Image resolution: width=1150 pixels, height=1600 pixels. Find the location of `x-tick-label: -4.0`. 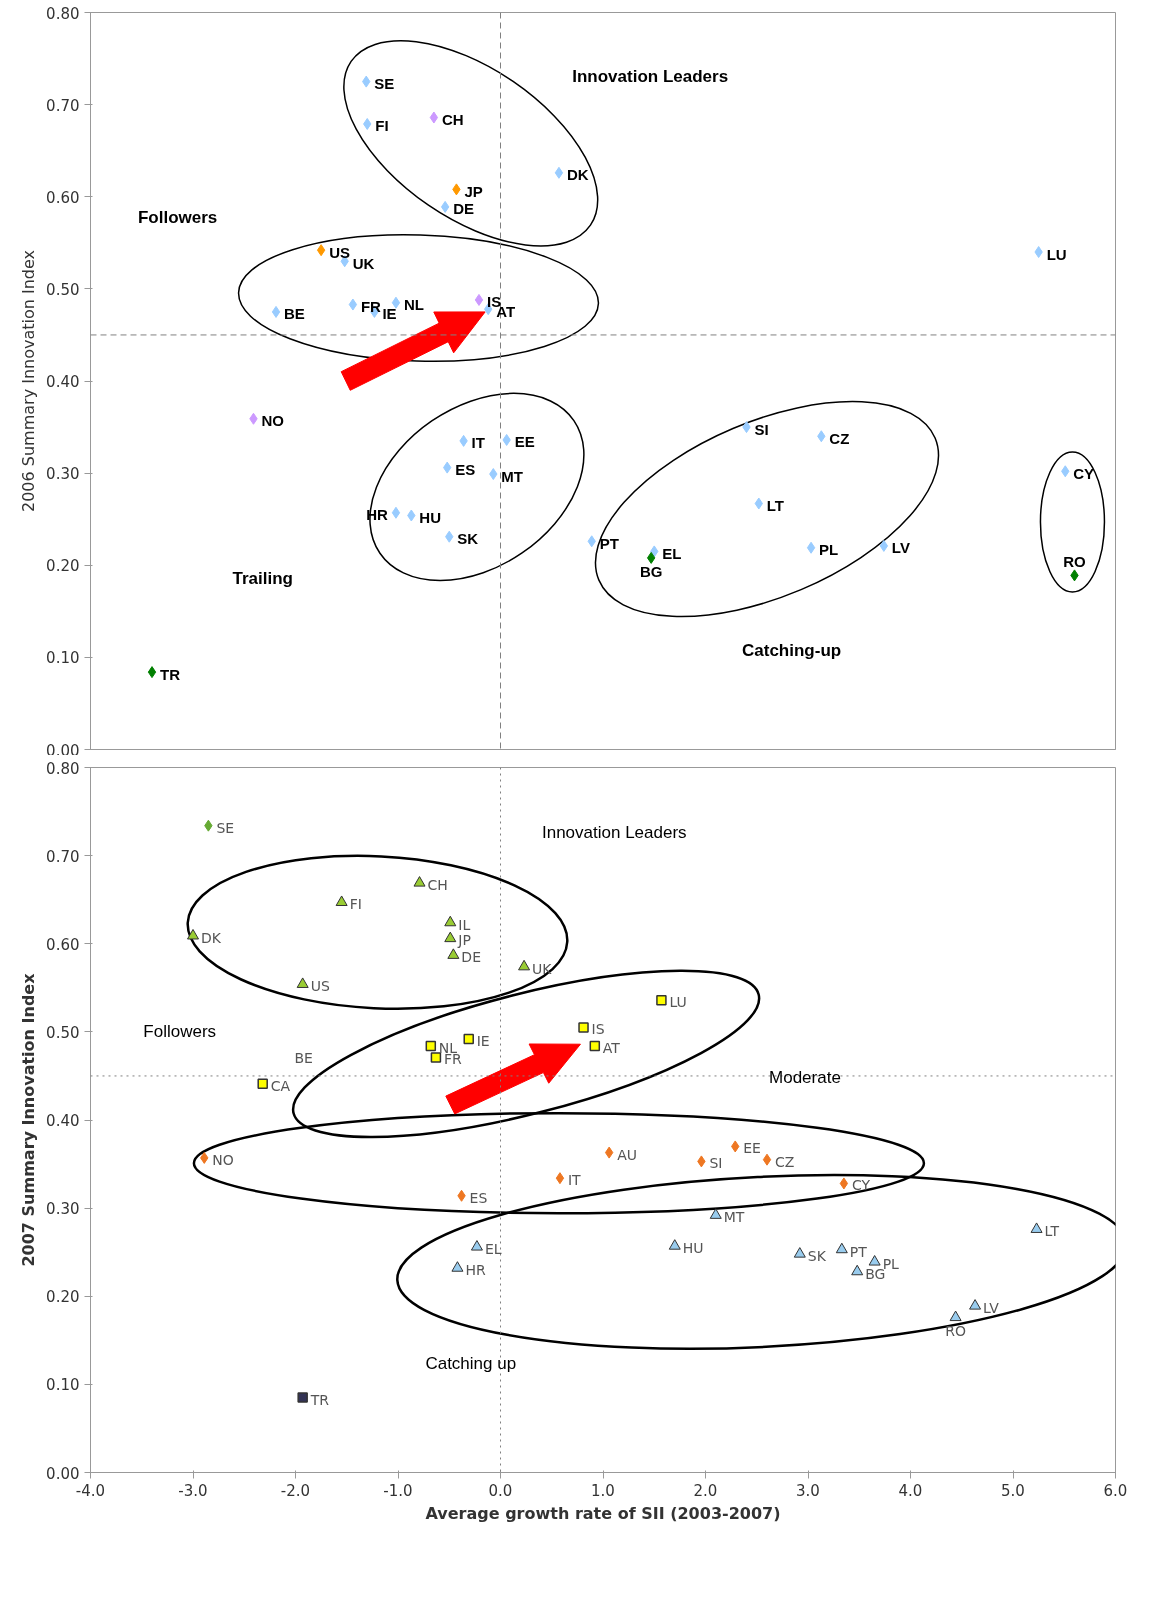

x-tick-label: -4.0 is located at coordinates (90, 1490).